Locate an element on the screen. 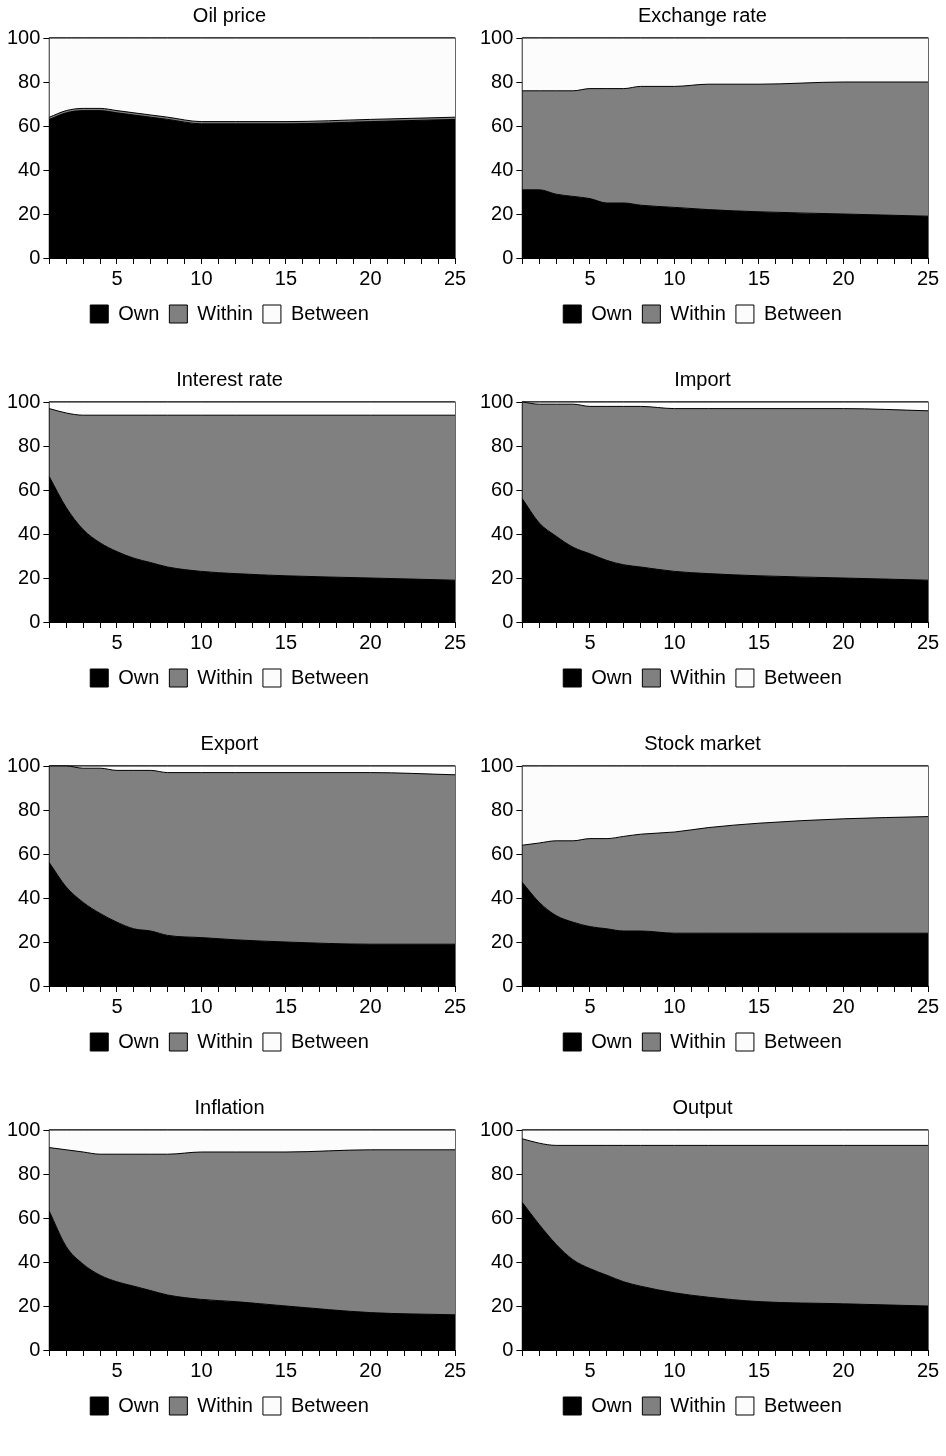 This screenshot has height=1456, width=946. chart-title: Inflation is located at coordinates (229, 1106).